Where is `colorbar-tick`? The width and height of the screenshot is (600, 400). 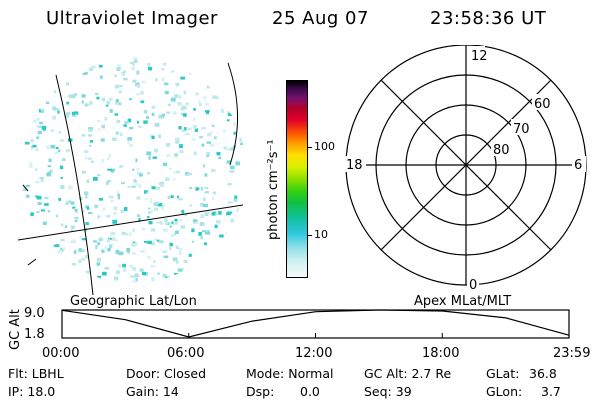 colorbar-tick is located at coordinates (309, 147).